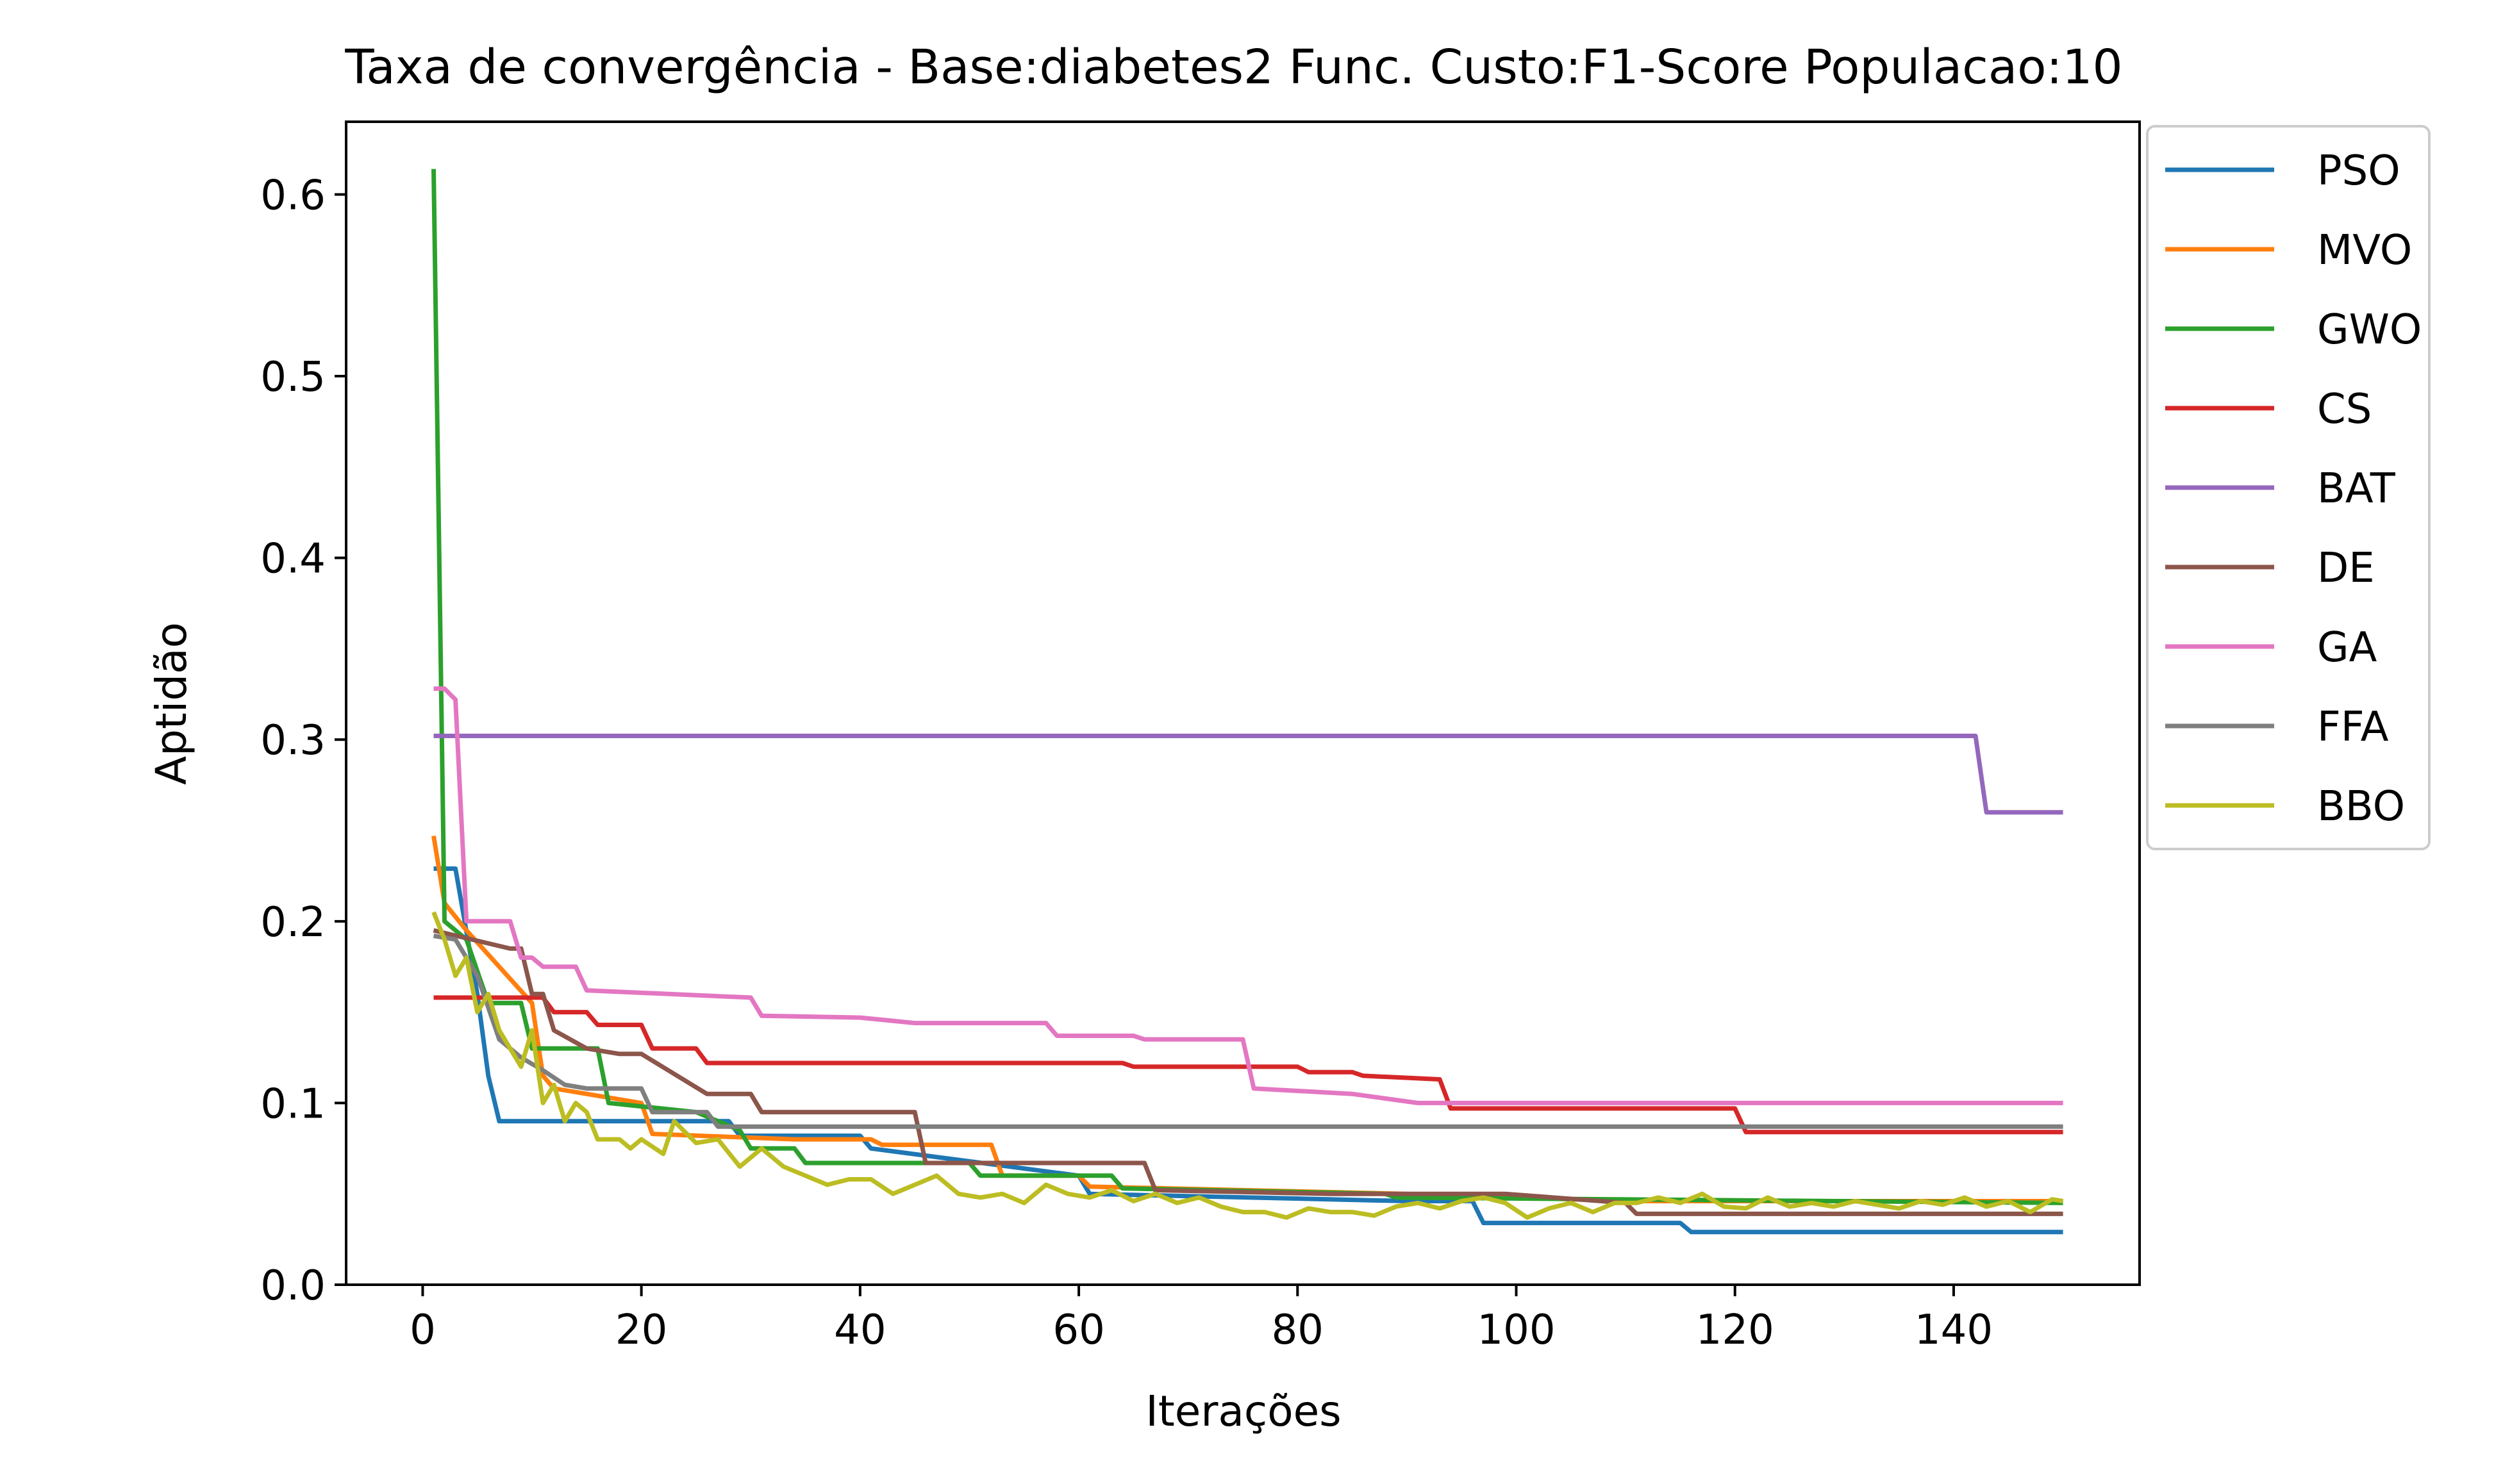  I want to click on legend-label-pso: PSO, so click(2358, 171).